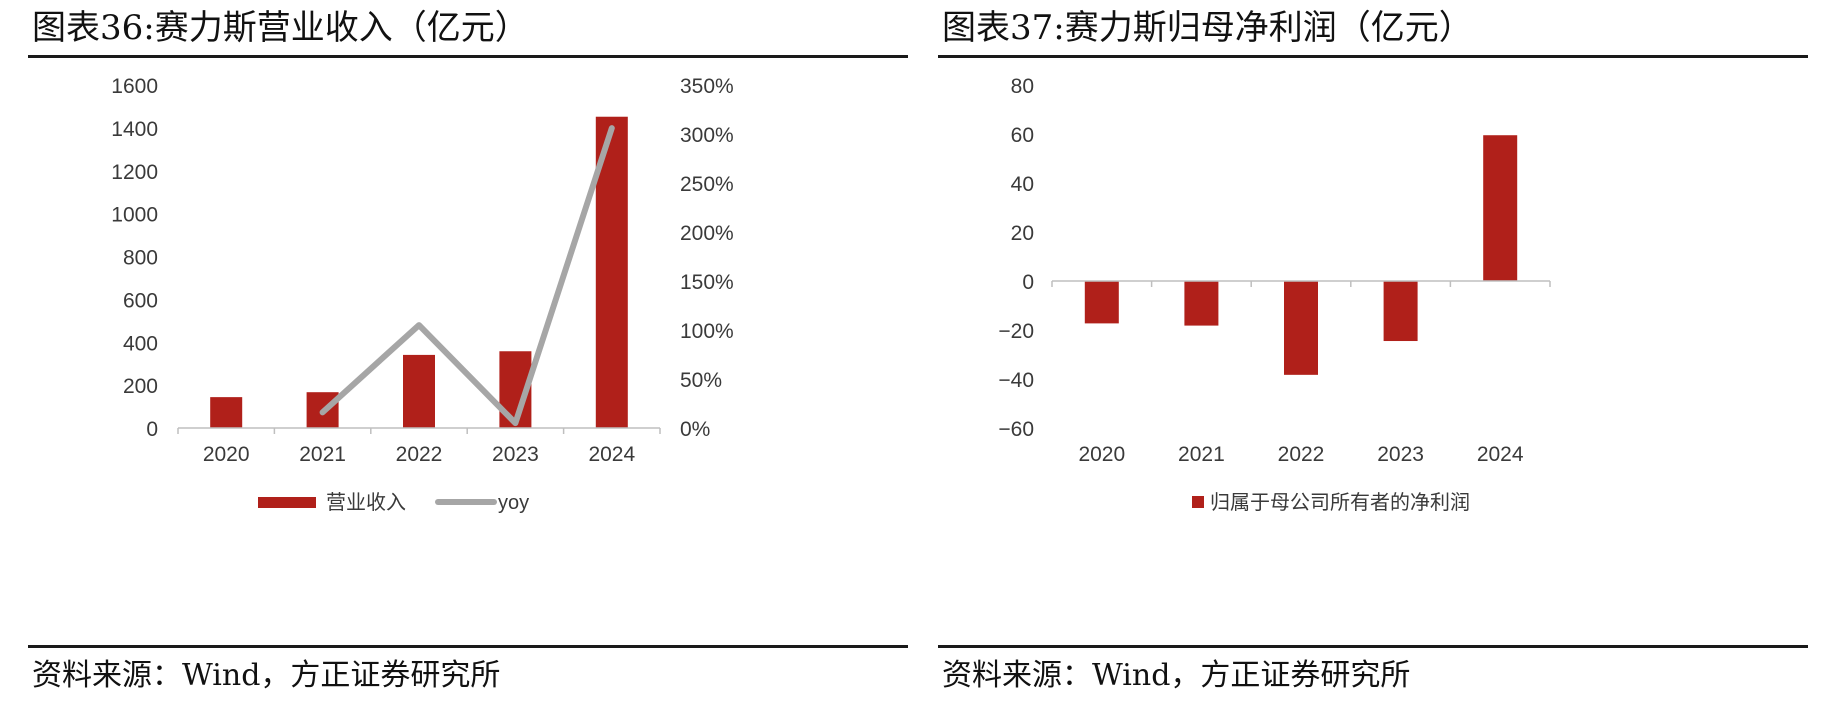 The height and width of the screenshot is (704, 1840). I want to click on y-tick-label: 400, so click(140, 343).